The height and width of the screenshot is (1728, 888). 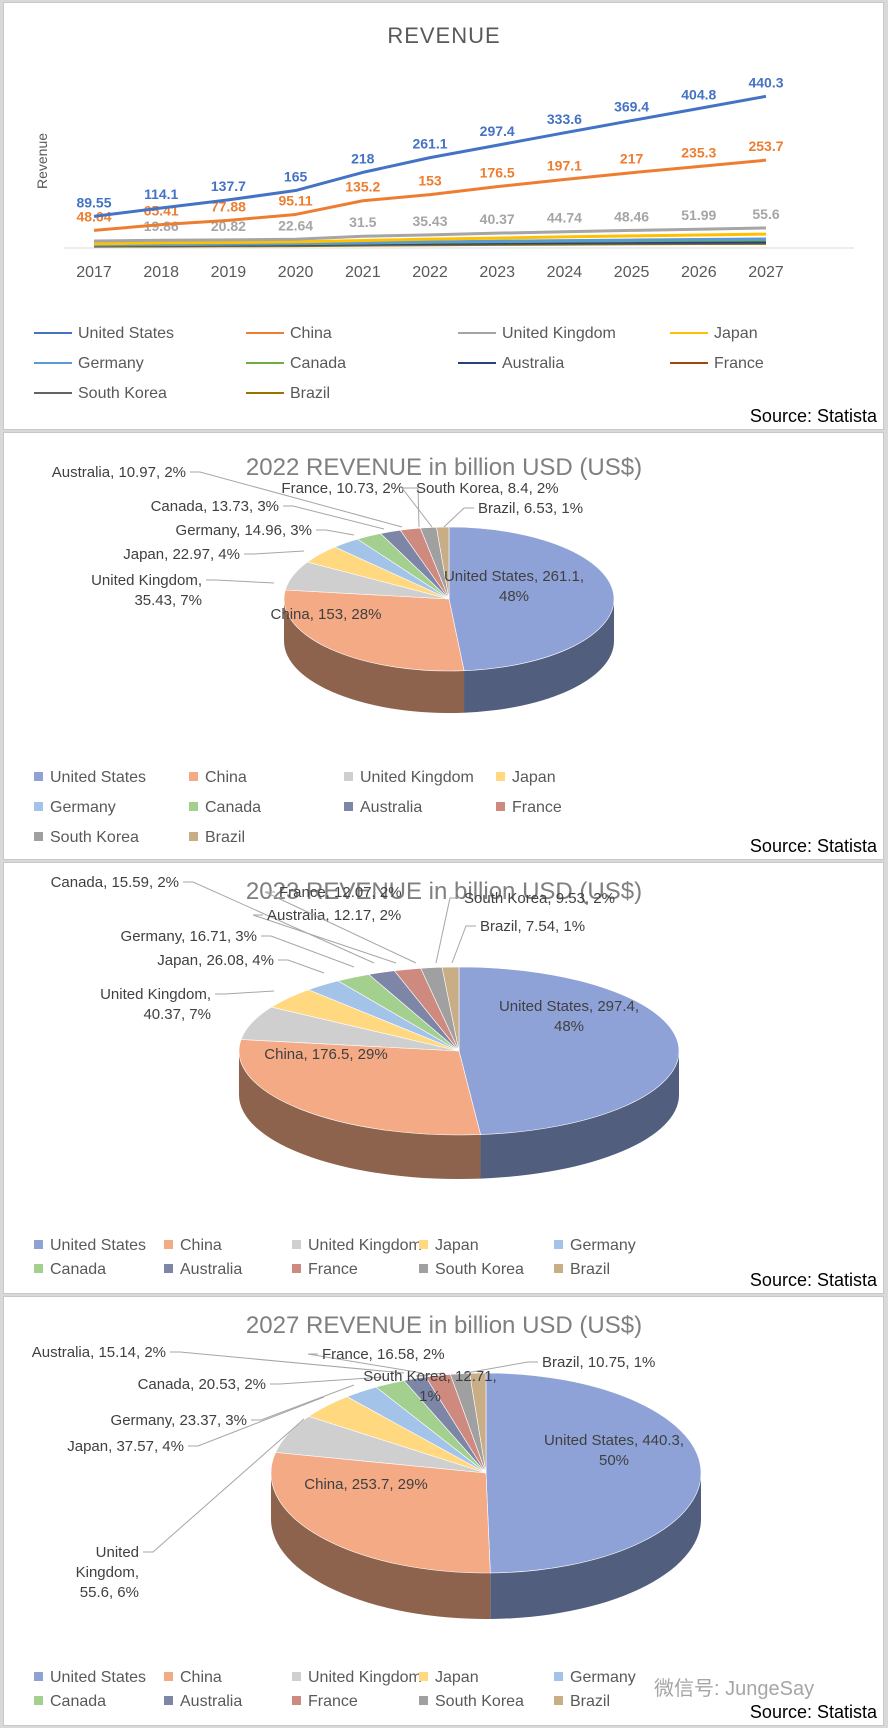 What do you see at coordinates (430, 181) in the screenshot?
I see `data-label-china: 153` at bounding box center [430, 181].